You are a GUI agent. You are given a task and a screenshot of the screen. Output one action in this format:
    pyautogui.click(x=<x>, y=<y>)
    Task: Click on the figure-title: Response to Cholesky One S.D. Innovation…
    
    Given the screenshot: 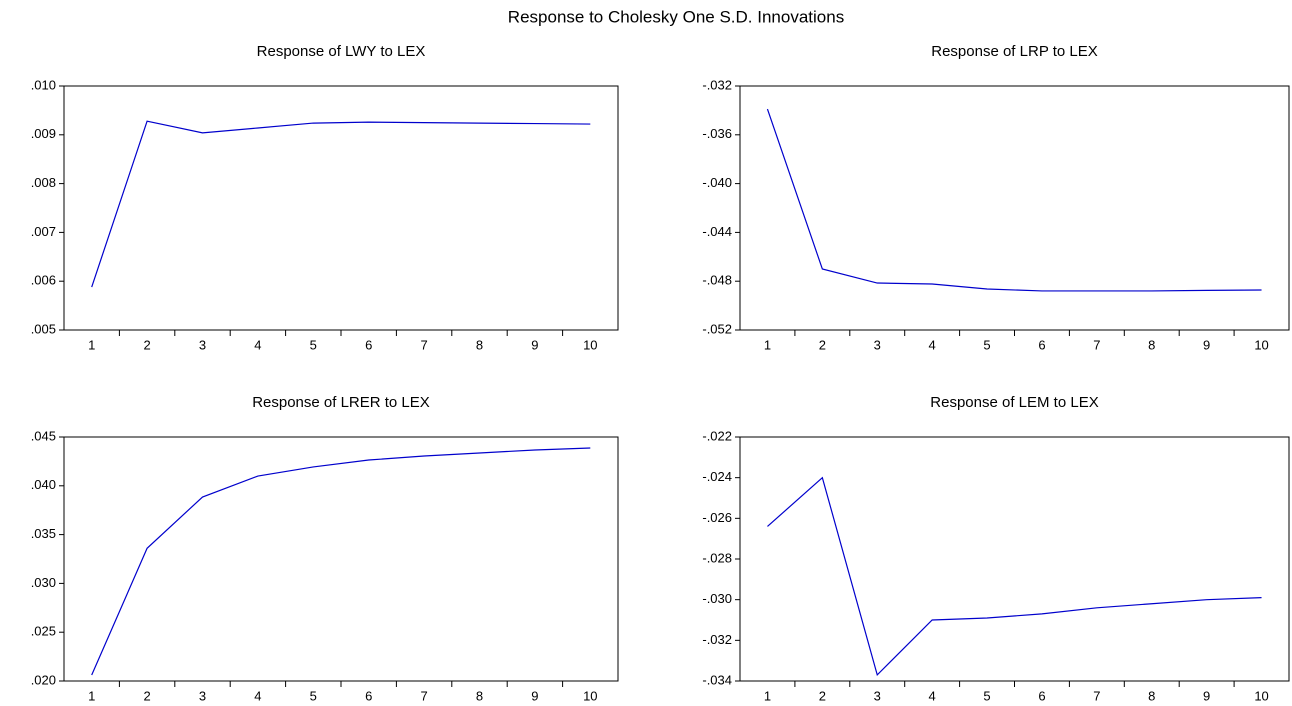 What is the action you would take?
    pyautogui.click(x=676, y=16)
    